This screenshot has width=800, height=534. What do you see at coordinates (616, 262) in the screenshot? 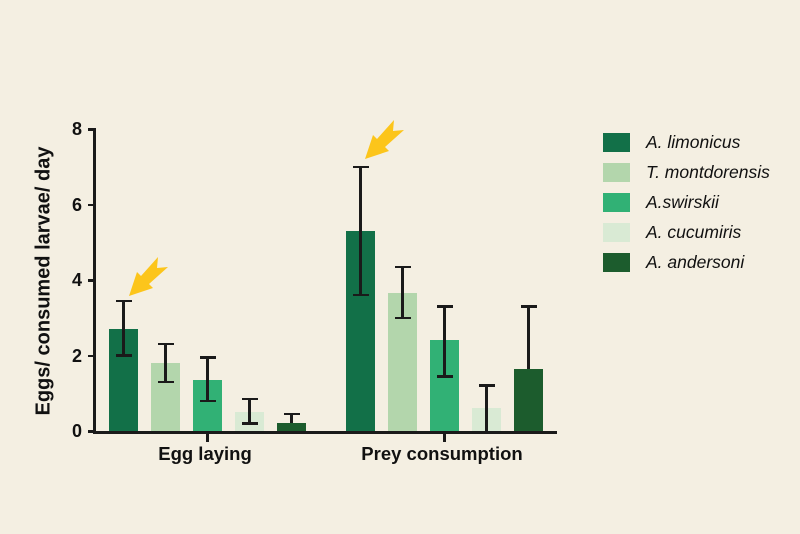
I see `legend-swatch-a-andersoni` at bounding box center [616, 262].